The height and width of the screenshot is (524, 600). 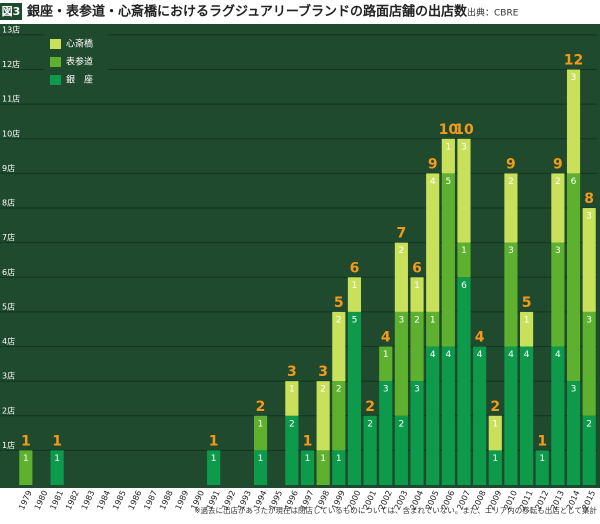 What do you see at coordinates (8, 410) in the screenshot?
I see `y-tick-label: 2店` at bounding box center [8, 410].